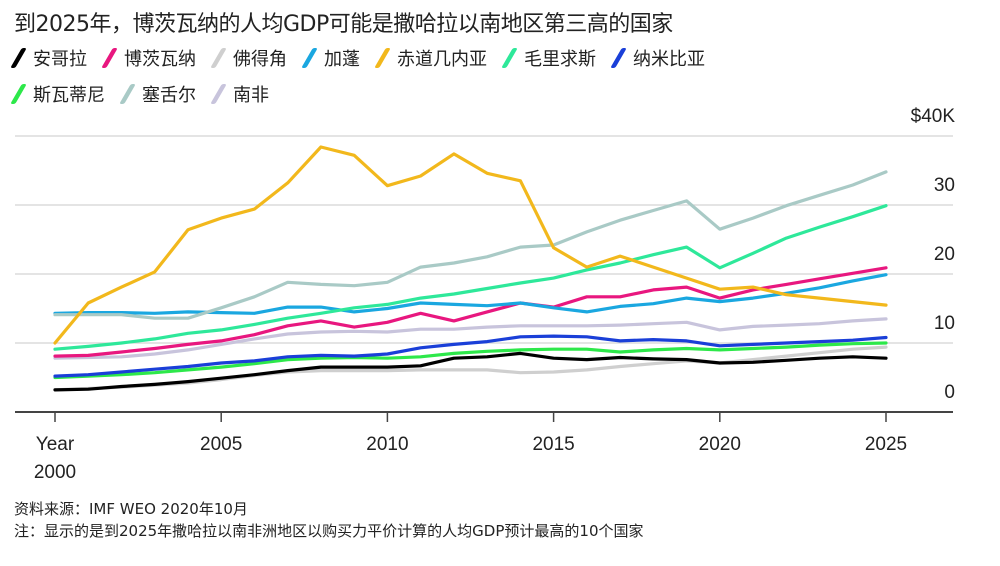 The width and height of the screenshot is (1000, 566). What do you see at coordinates (160, 59) in the screenshot?
I see `legend-label: 博茨瓦纳` at bounding box center [160, 59].